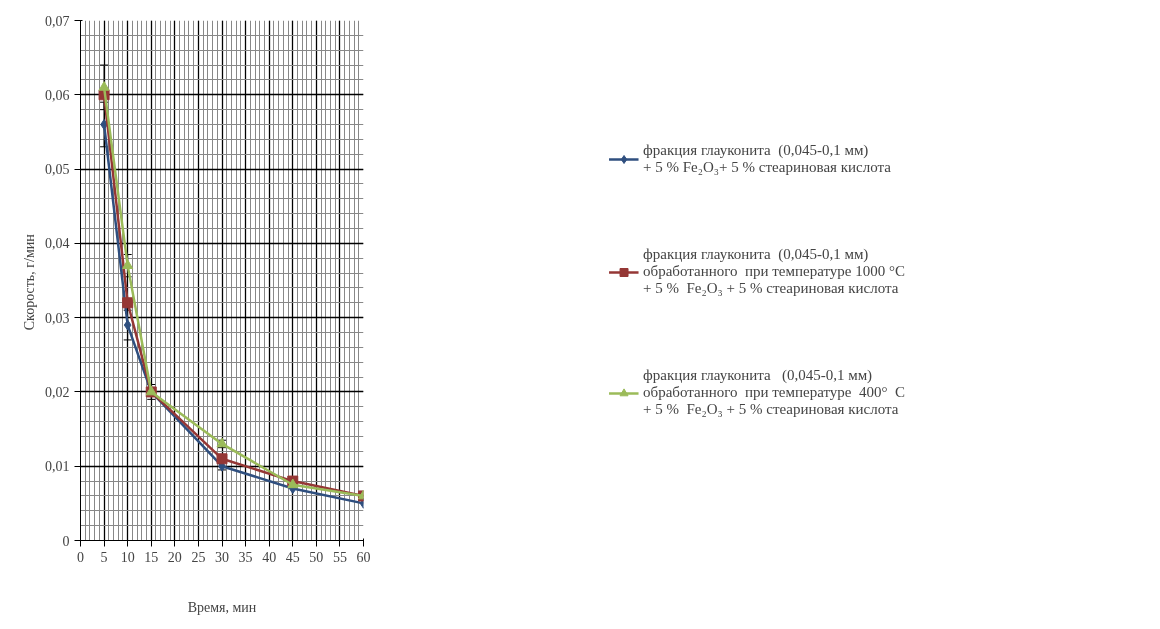  What do you see at coordinates (222, 607) in the screenshot?
I see `x-axis-title: Время, мин` at bounding box center [222, 607].